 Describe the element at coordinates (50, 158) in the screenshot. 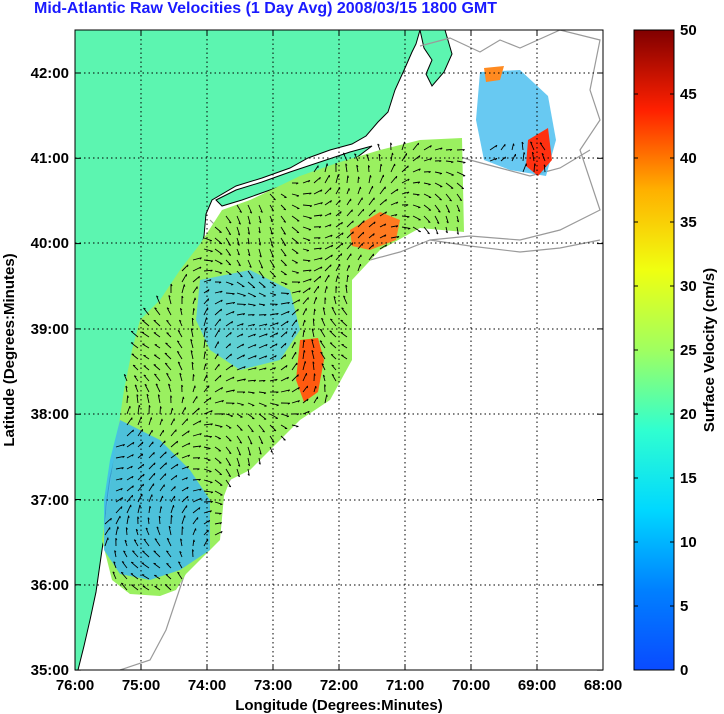

I see `y-tick-label: 41:00` at that location.